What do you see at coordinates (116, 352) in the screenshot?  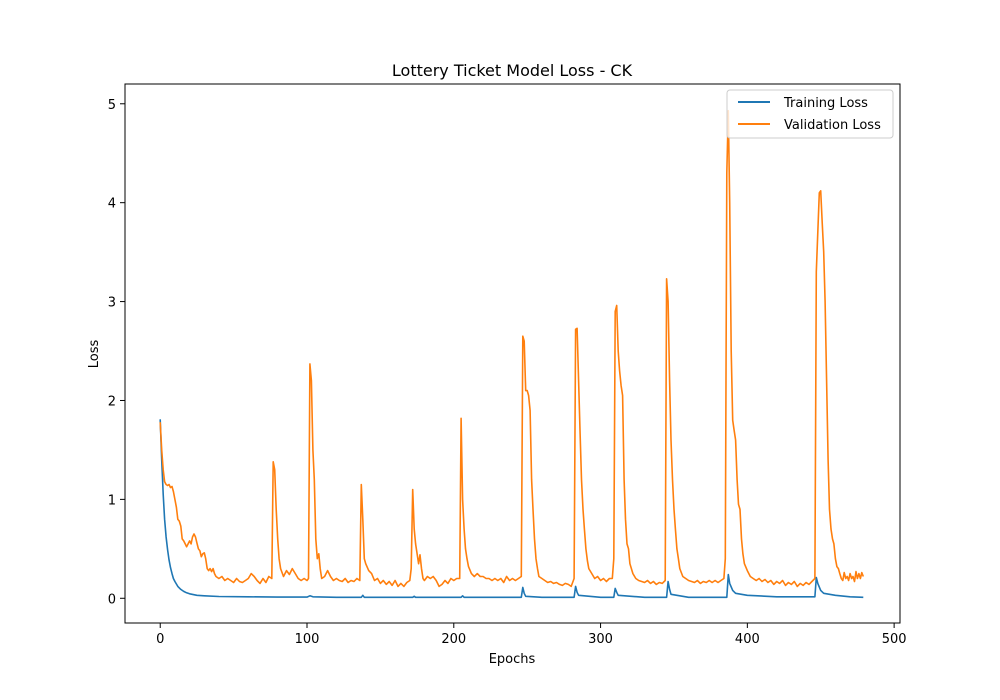 I see `y-axis: 0 1 2 3 4 5` at bounding box center [116, 352].